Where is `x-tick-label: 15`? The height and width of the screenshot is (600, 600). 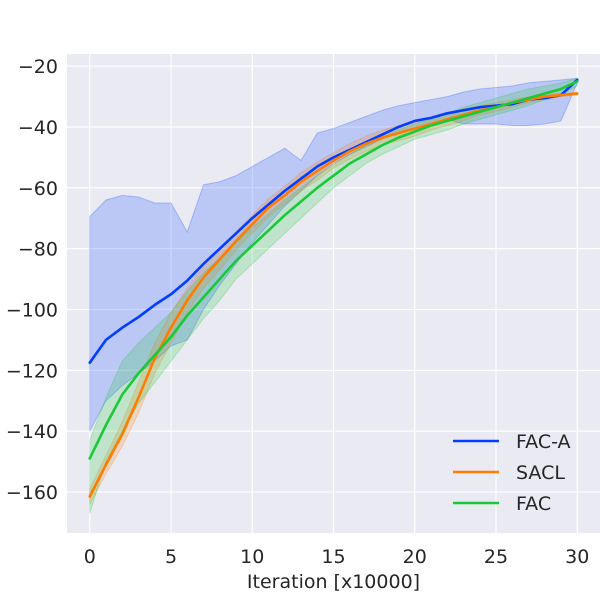
x-tick-label: 15 is located at coordinates (333, 557).